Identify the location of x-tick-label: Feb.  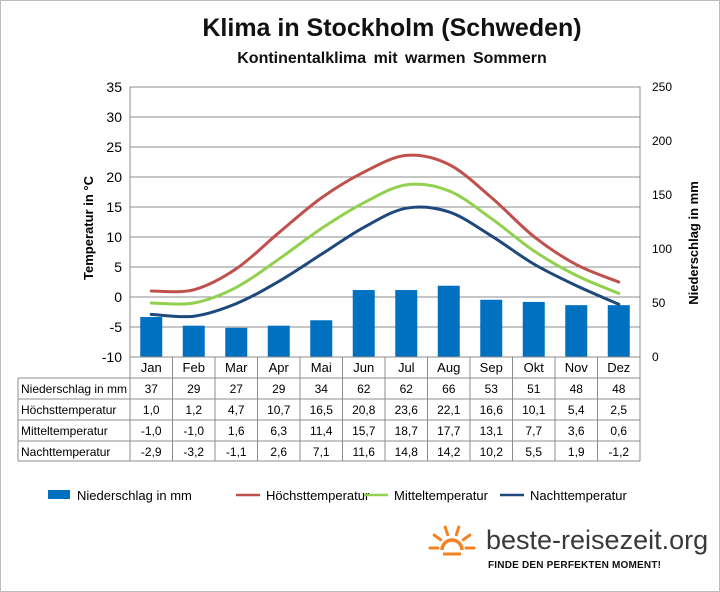
(194, 367).